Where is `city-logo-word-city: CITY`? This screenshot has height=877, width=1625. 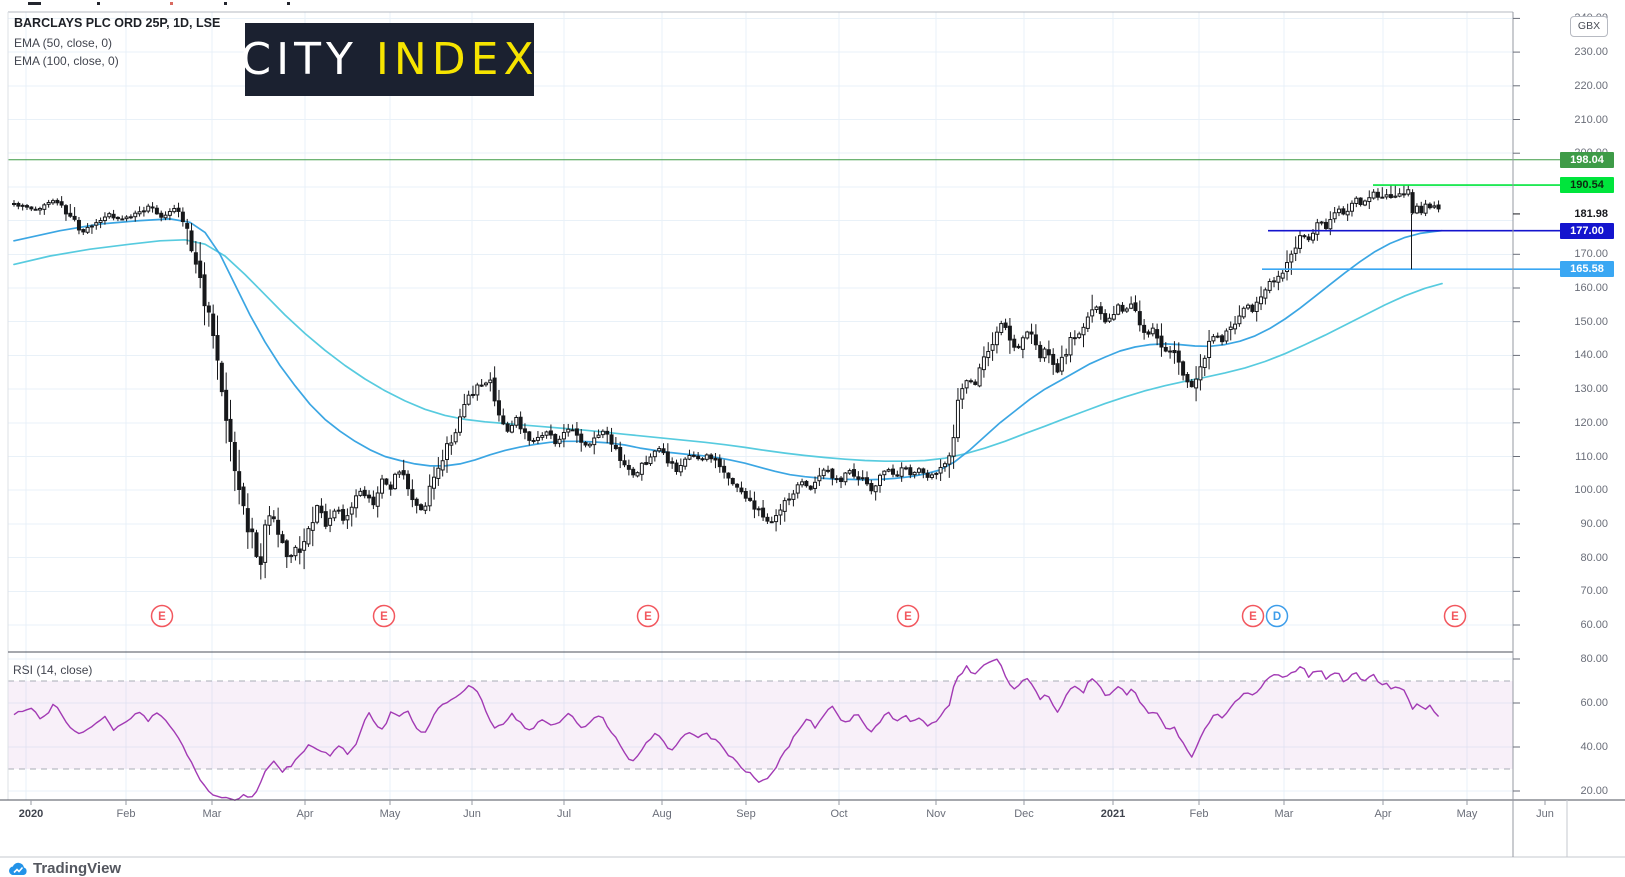 city-logo-word-city: CITY is located at coordinates (299, 59).